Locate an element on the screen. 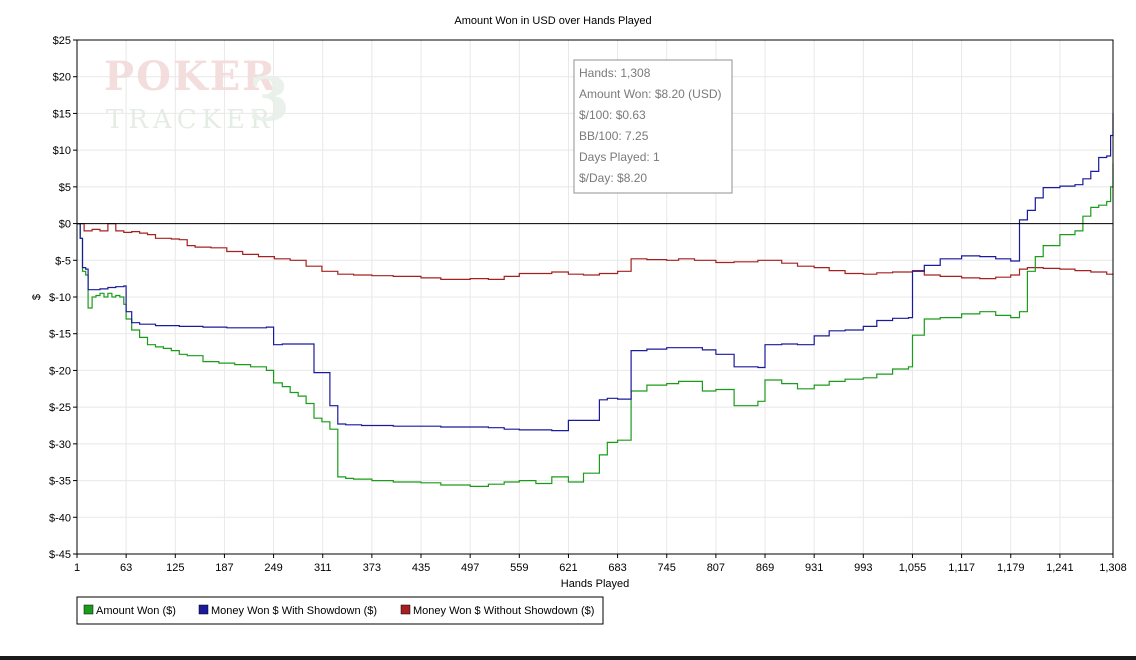 The width and height of the screenshot is (1136, 660). x-tick-label: 1,117 is located at coordinates (961, 568).